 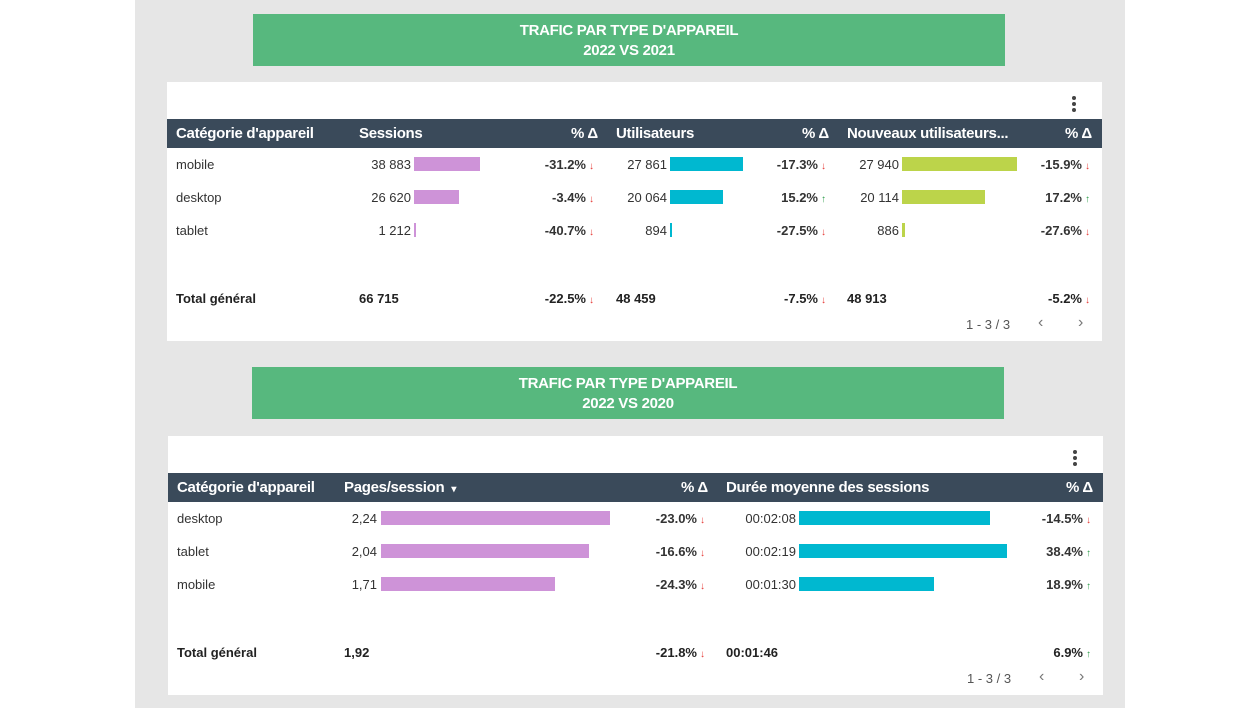 I want to click on users-bar, so click(x=706, y=164).